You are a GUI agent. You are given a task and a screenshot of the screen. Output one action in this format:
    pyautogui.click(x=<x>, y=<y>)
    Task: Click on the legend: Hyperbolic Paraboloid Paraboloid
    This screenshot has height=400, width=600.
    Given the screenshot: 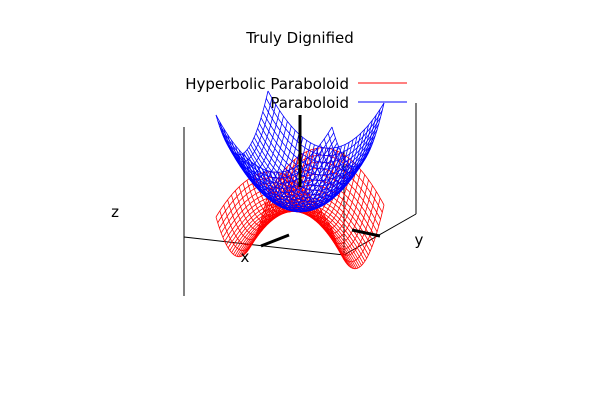 What is the action you would take?
    pyautogui.click(x=296, y=93)
    